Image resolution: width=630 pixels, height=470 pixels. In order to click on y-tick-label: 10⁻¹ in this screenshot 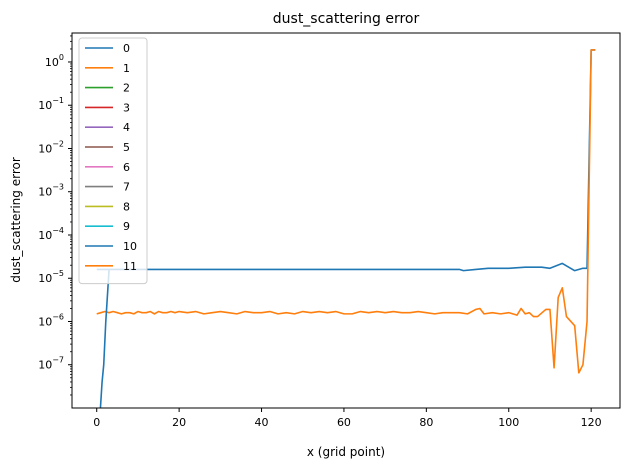, I will do `click(51, 104)`.